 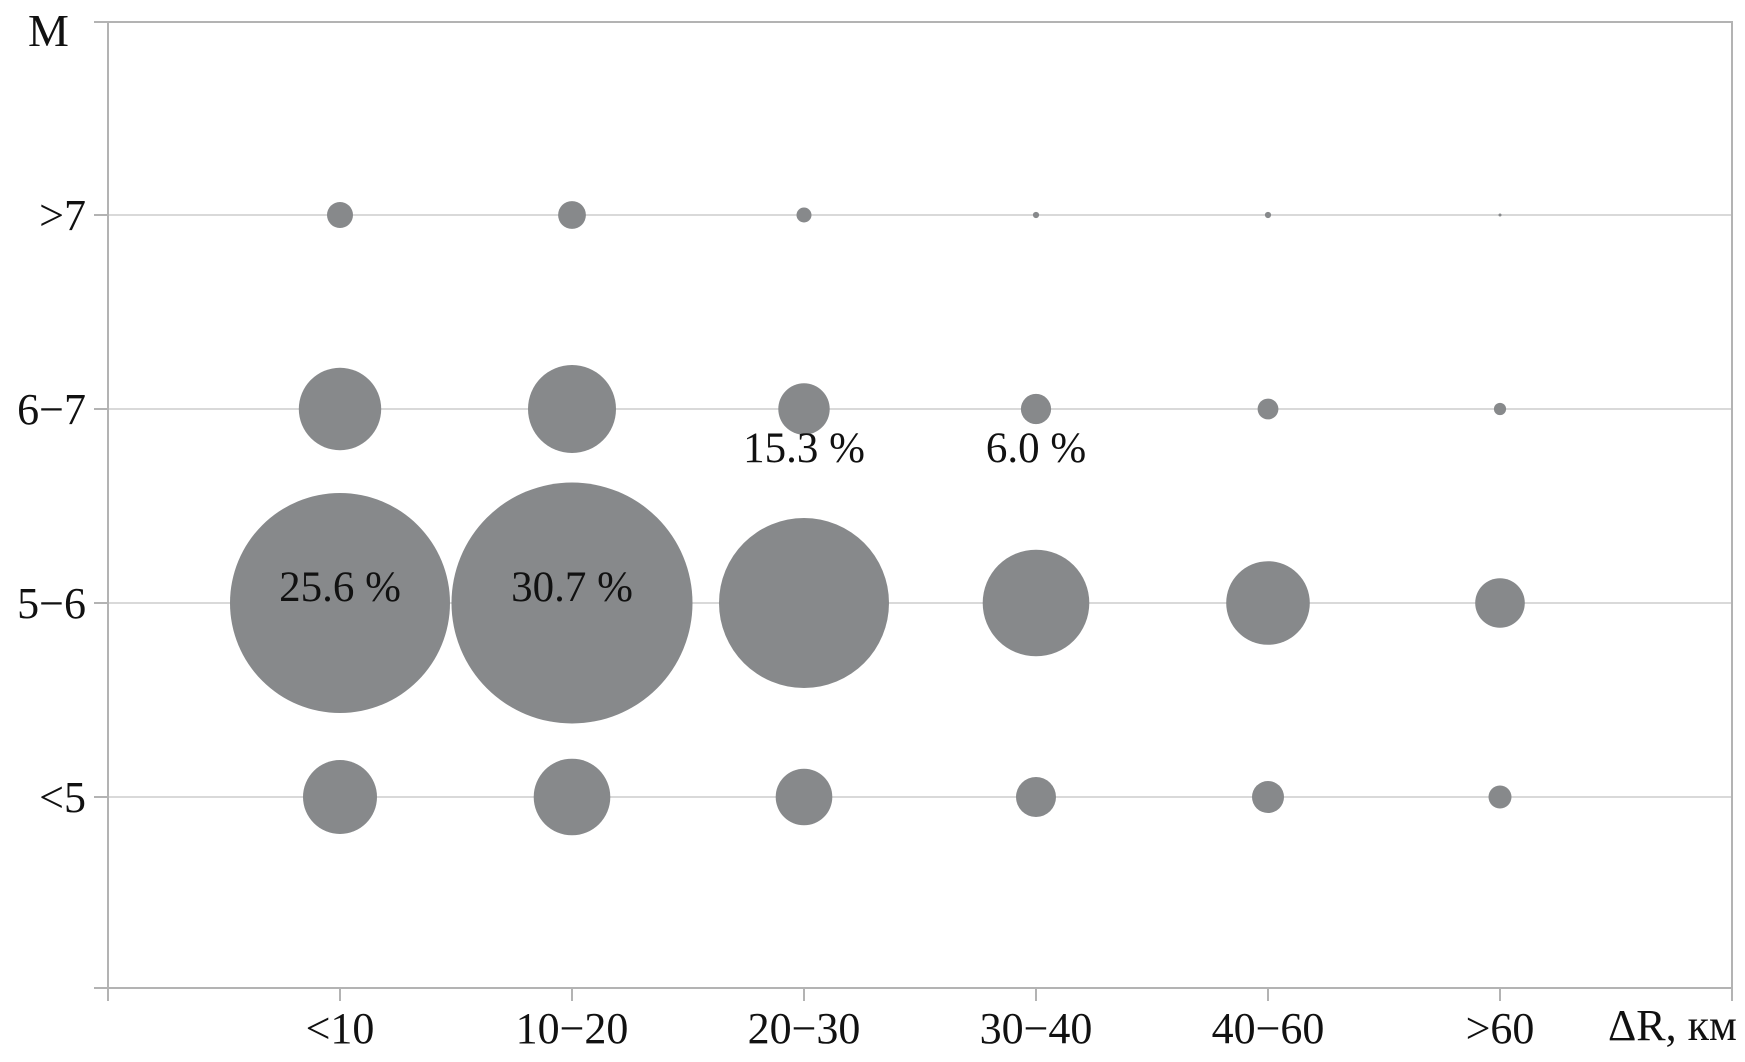 What do you see at coordinates (1036, 603) in the screenshot?
I see `bubble-M5−6-R30−40` at bounding box center [1036, 603].